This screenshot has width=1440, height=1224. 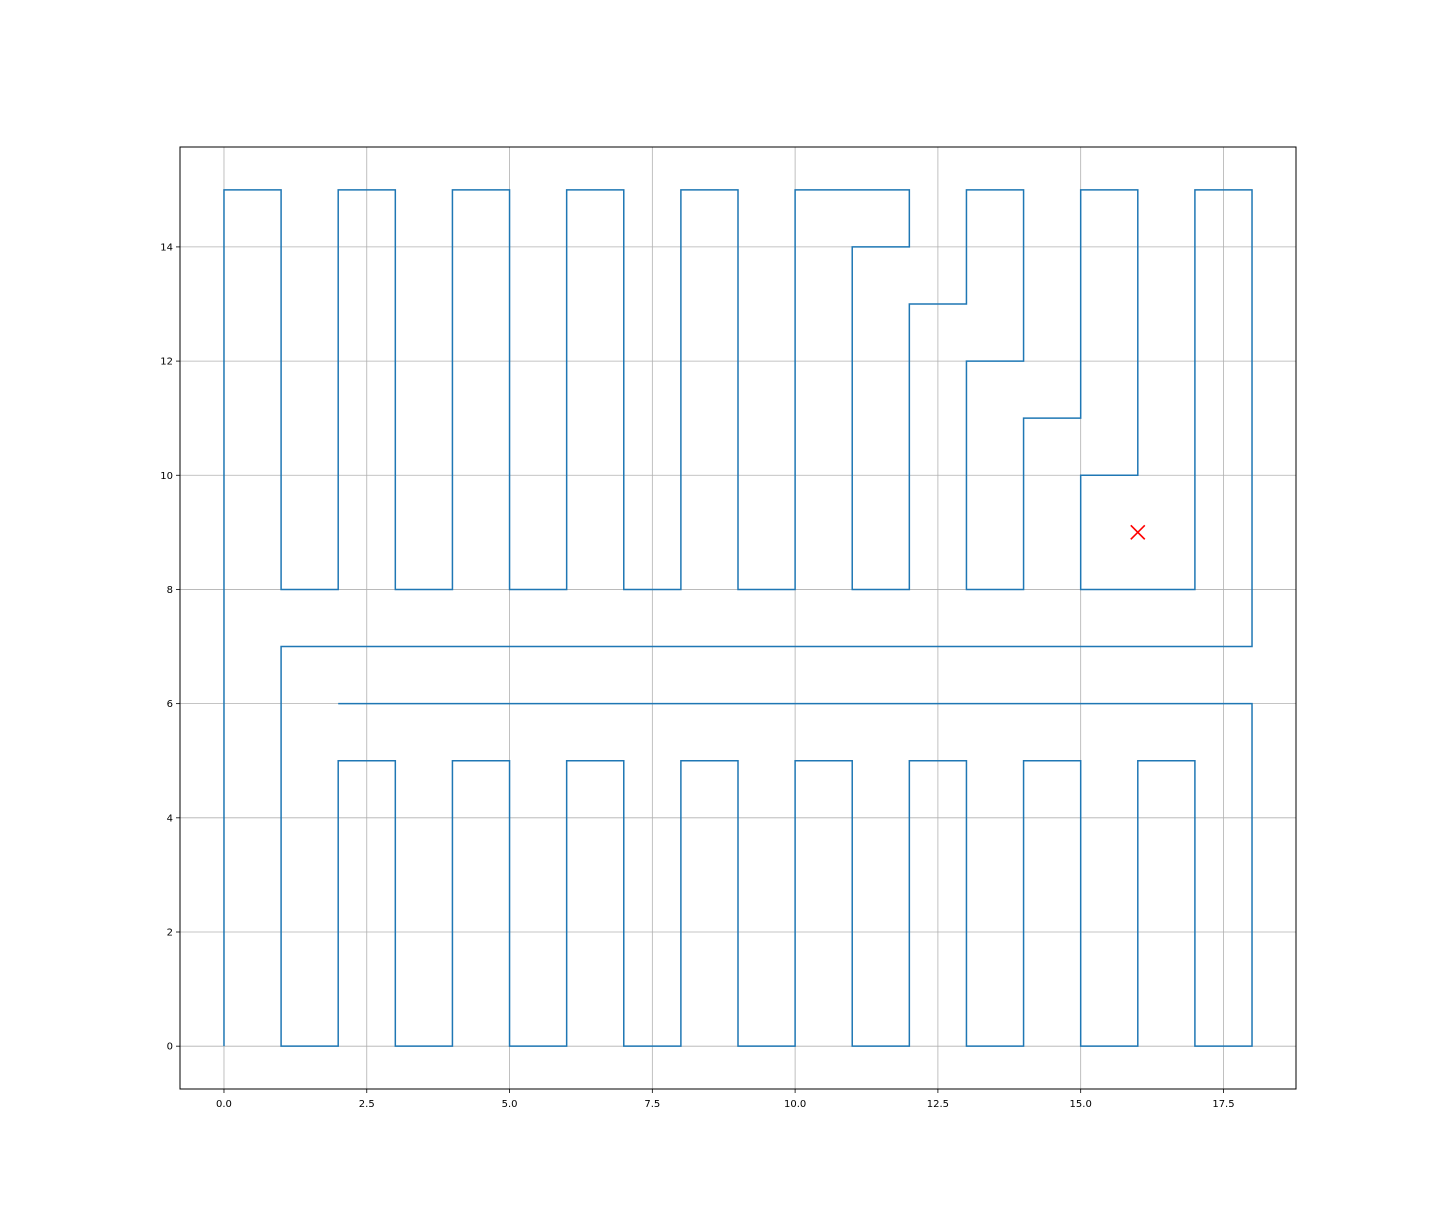 I want to click on x-tick-label: 15.0, so click(x=1081, y=1104).